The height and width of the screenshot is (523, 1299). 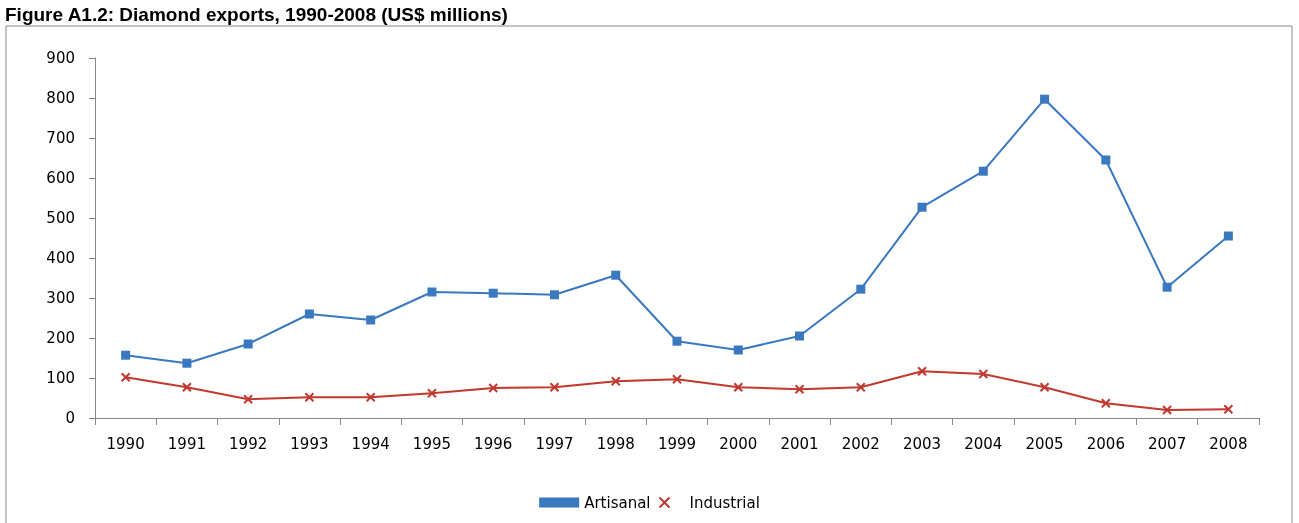 I want to click on legend-label: Artisanal, so click(x=617, y=502).